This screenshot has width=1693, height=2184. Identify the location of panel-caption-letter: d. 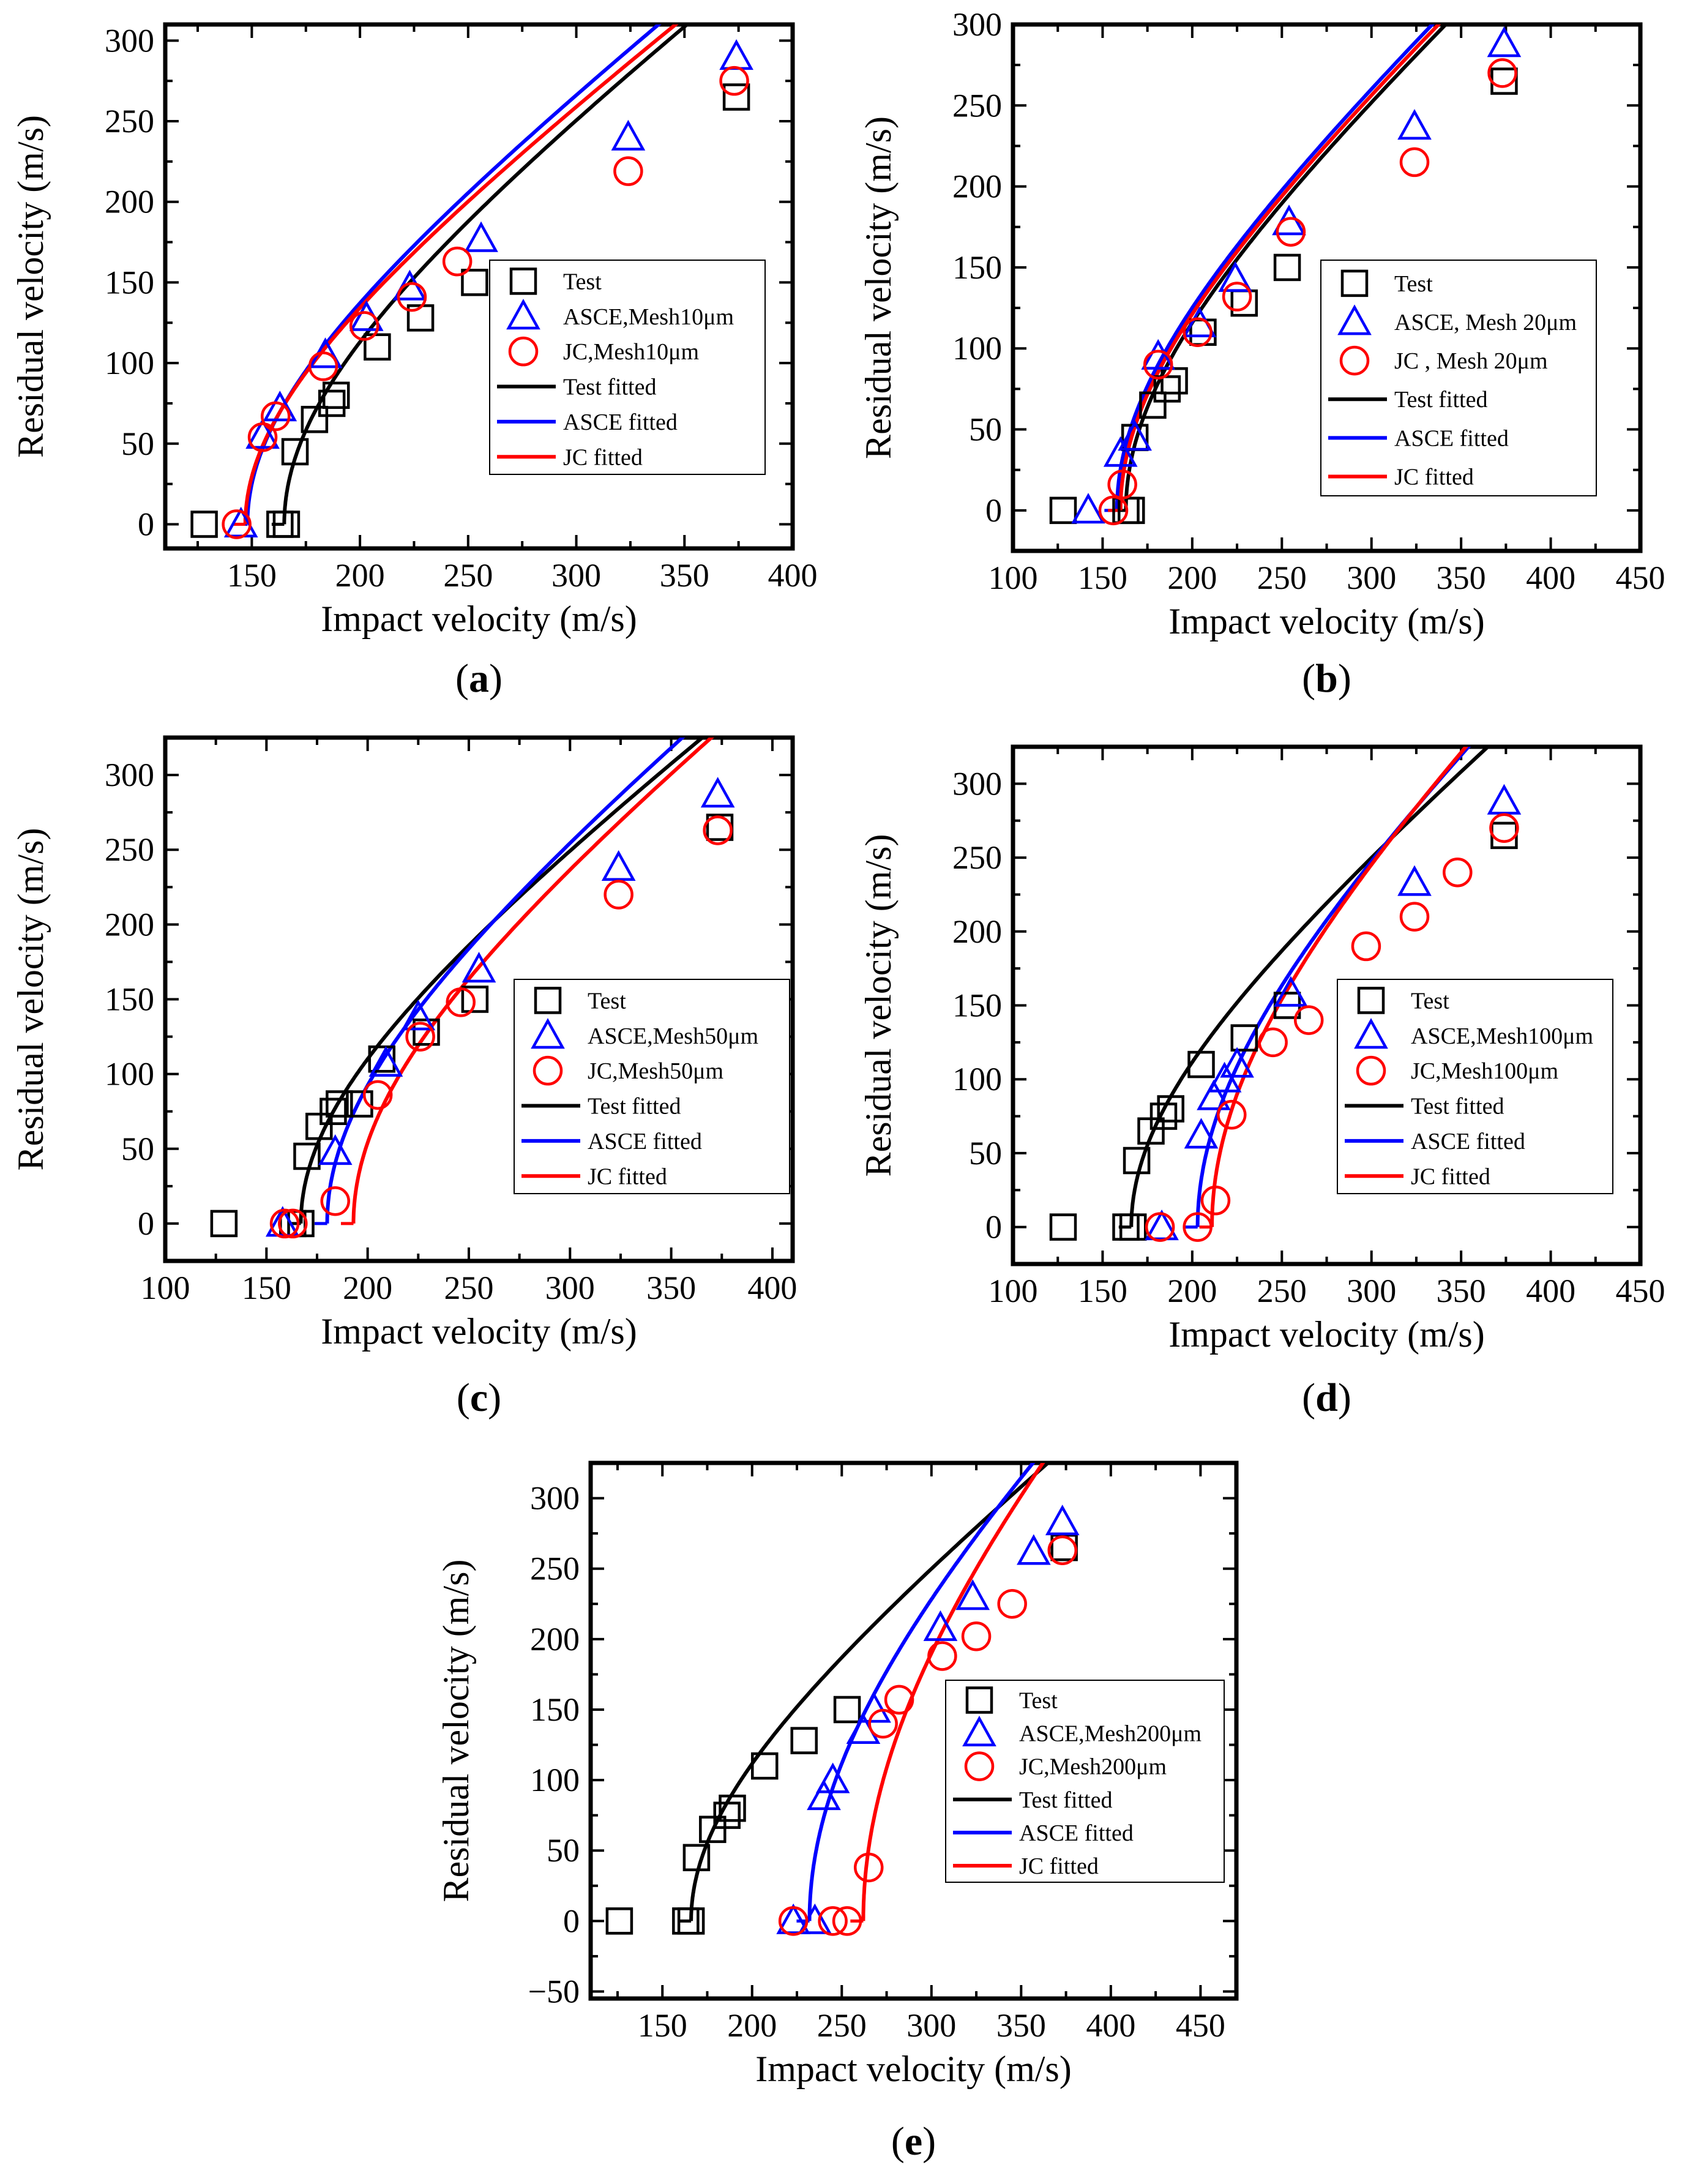
(1326, 1397).